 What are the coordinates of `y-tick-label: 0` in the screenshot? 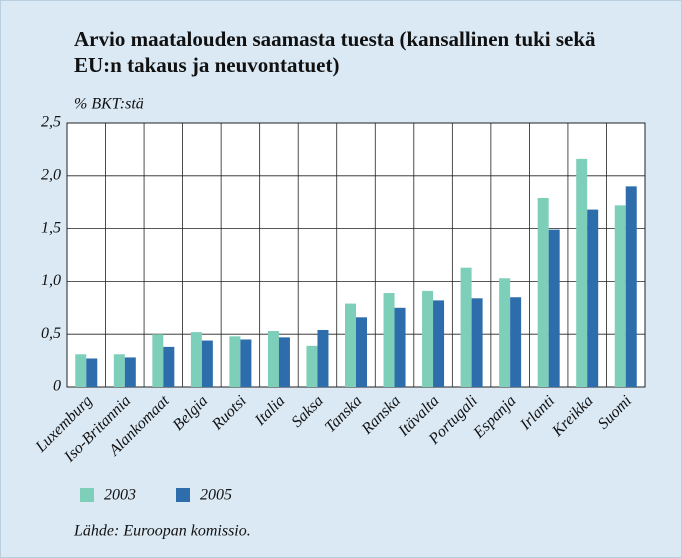 It's located at (57, 386).